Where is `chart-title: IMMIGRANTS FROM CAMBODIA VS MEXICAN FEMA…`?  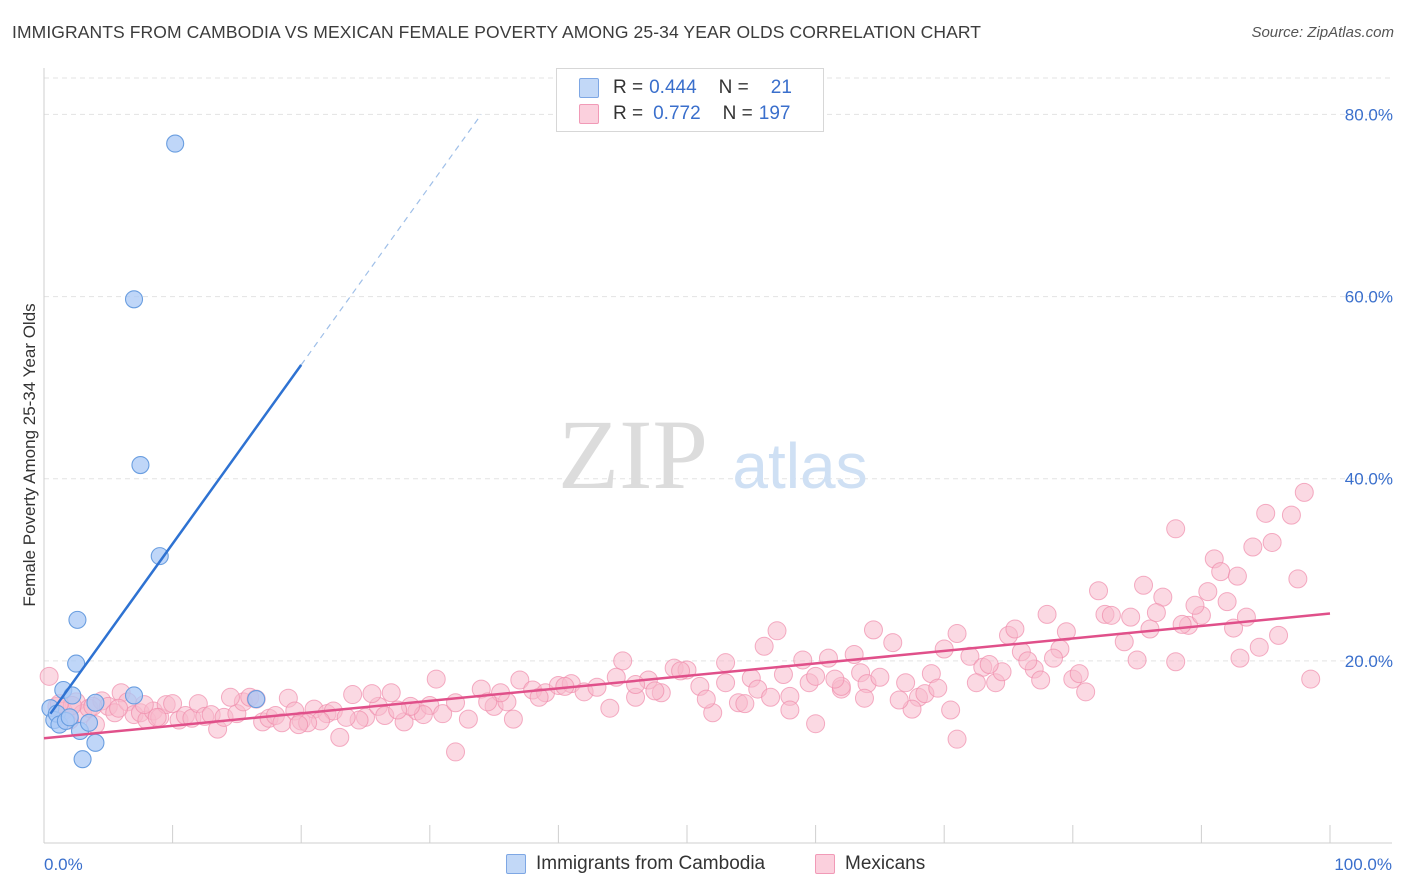
chart-title: IMMIGRANTS FROM CAMBODIA VS MEXICAN FEMA… is located at coordinates (497, 32).